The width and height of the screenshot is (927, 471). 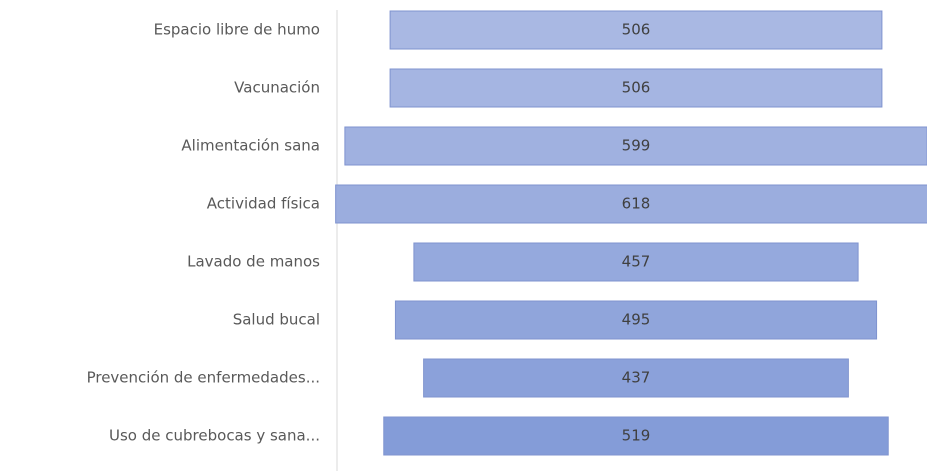 I want to click on data-label: 457, so click(x=636, y=262).